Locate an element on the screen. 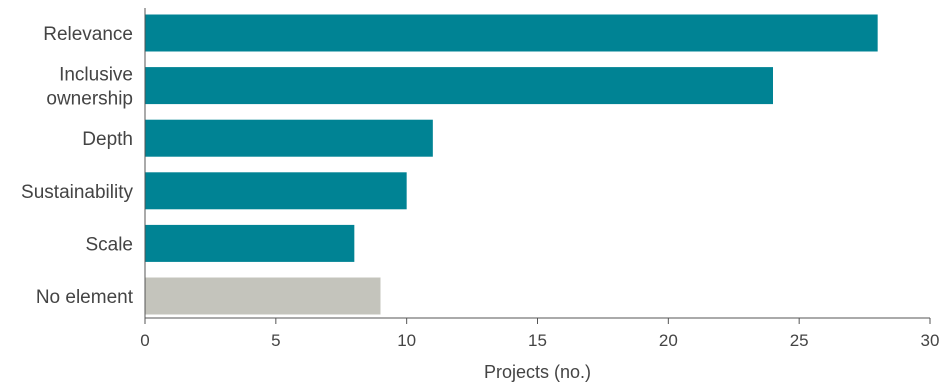  category-label-3: Sustainability is located at coordinates (77, 192).